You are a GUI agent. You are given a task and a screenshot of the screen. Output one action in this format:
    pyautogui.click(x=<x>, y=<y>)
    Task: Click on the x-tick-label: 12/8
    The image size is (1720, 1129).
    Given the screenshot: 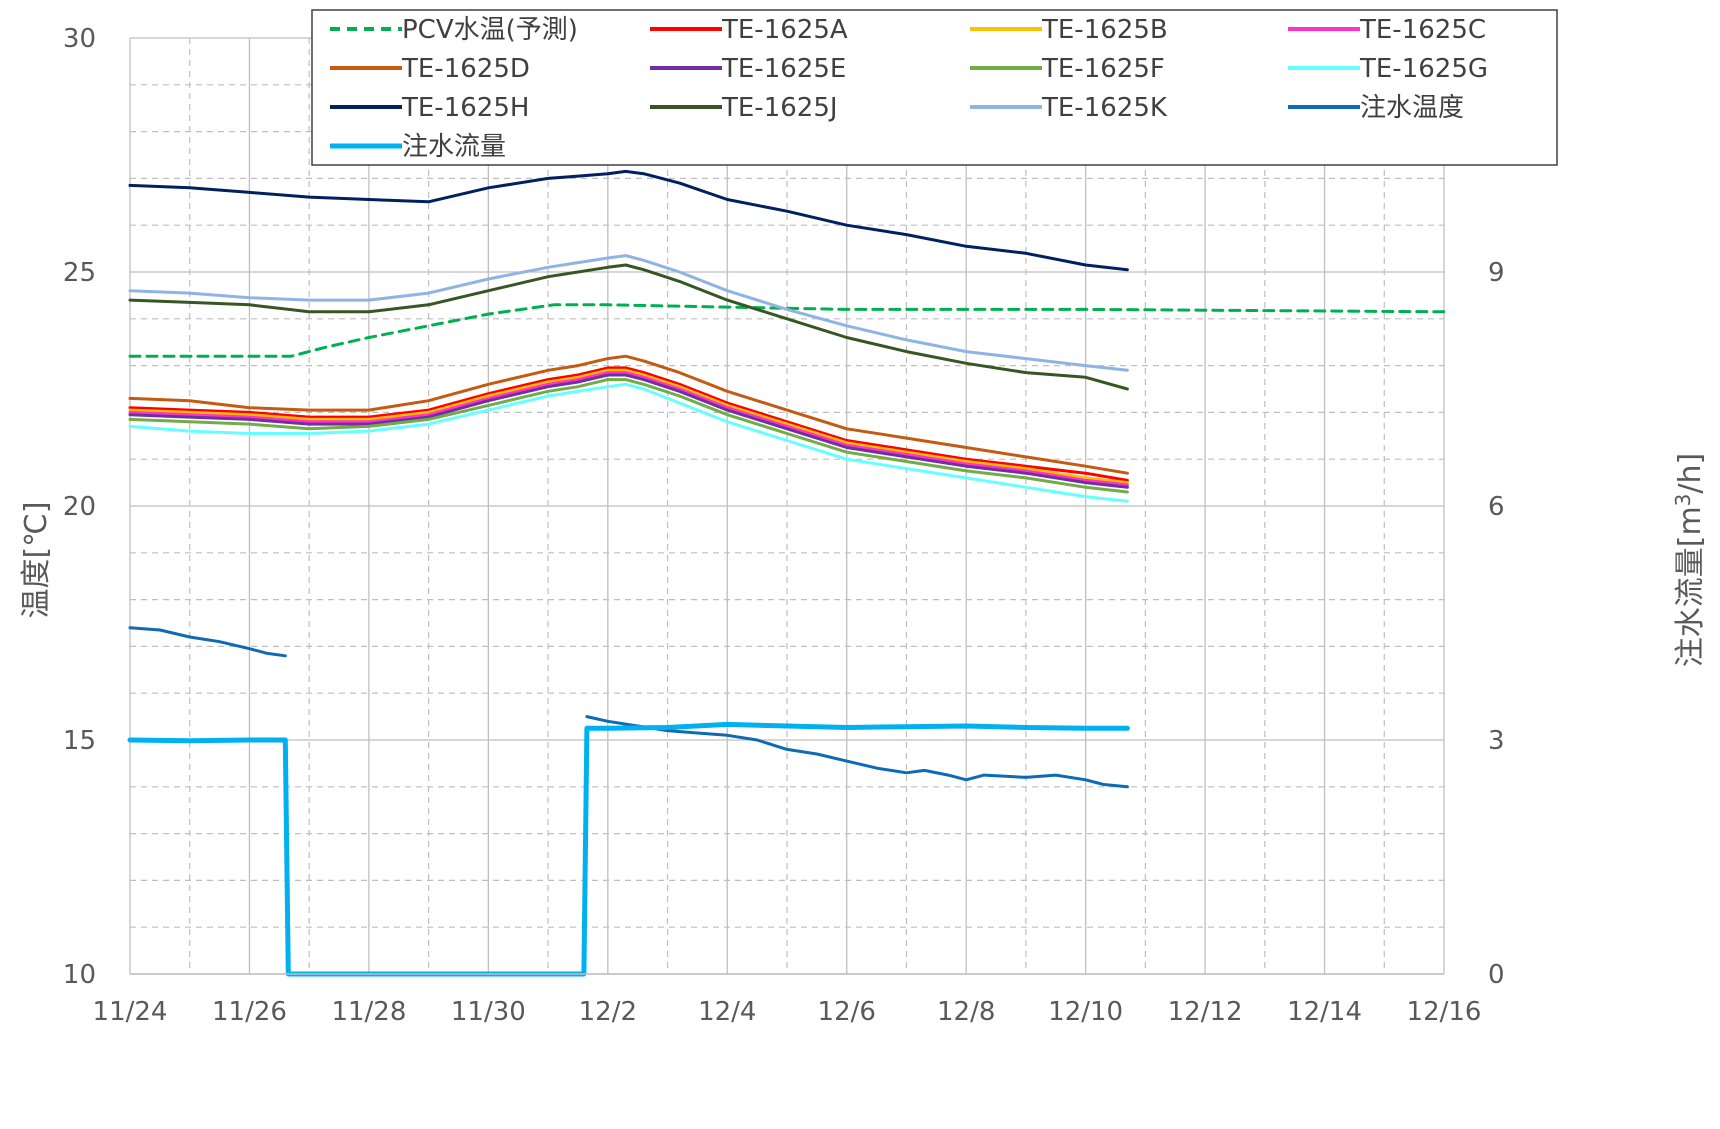 What is the action you would take?
    pyautogui.click(x=966, y=1012)
    